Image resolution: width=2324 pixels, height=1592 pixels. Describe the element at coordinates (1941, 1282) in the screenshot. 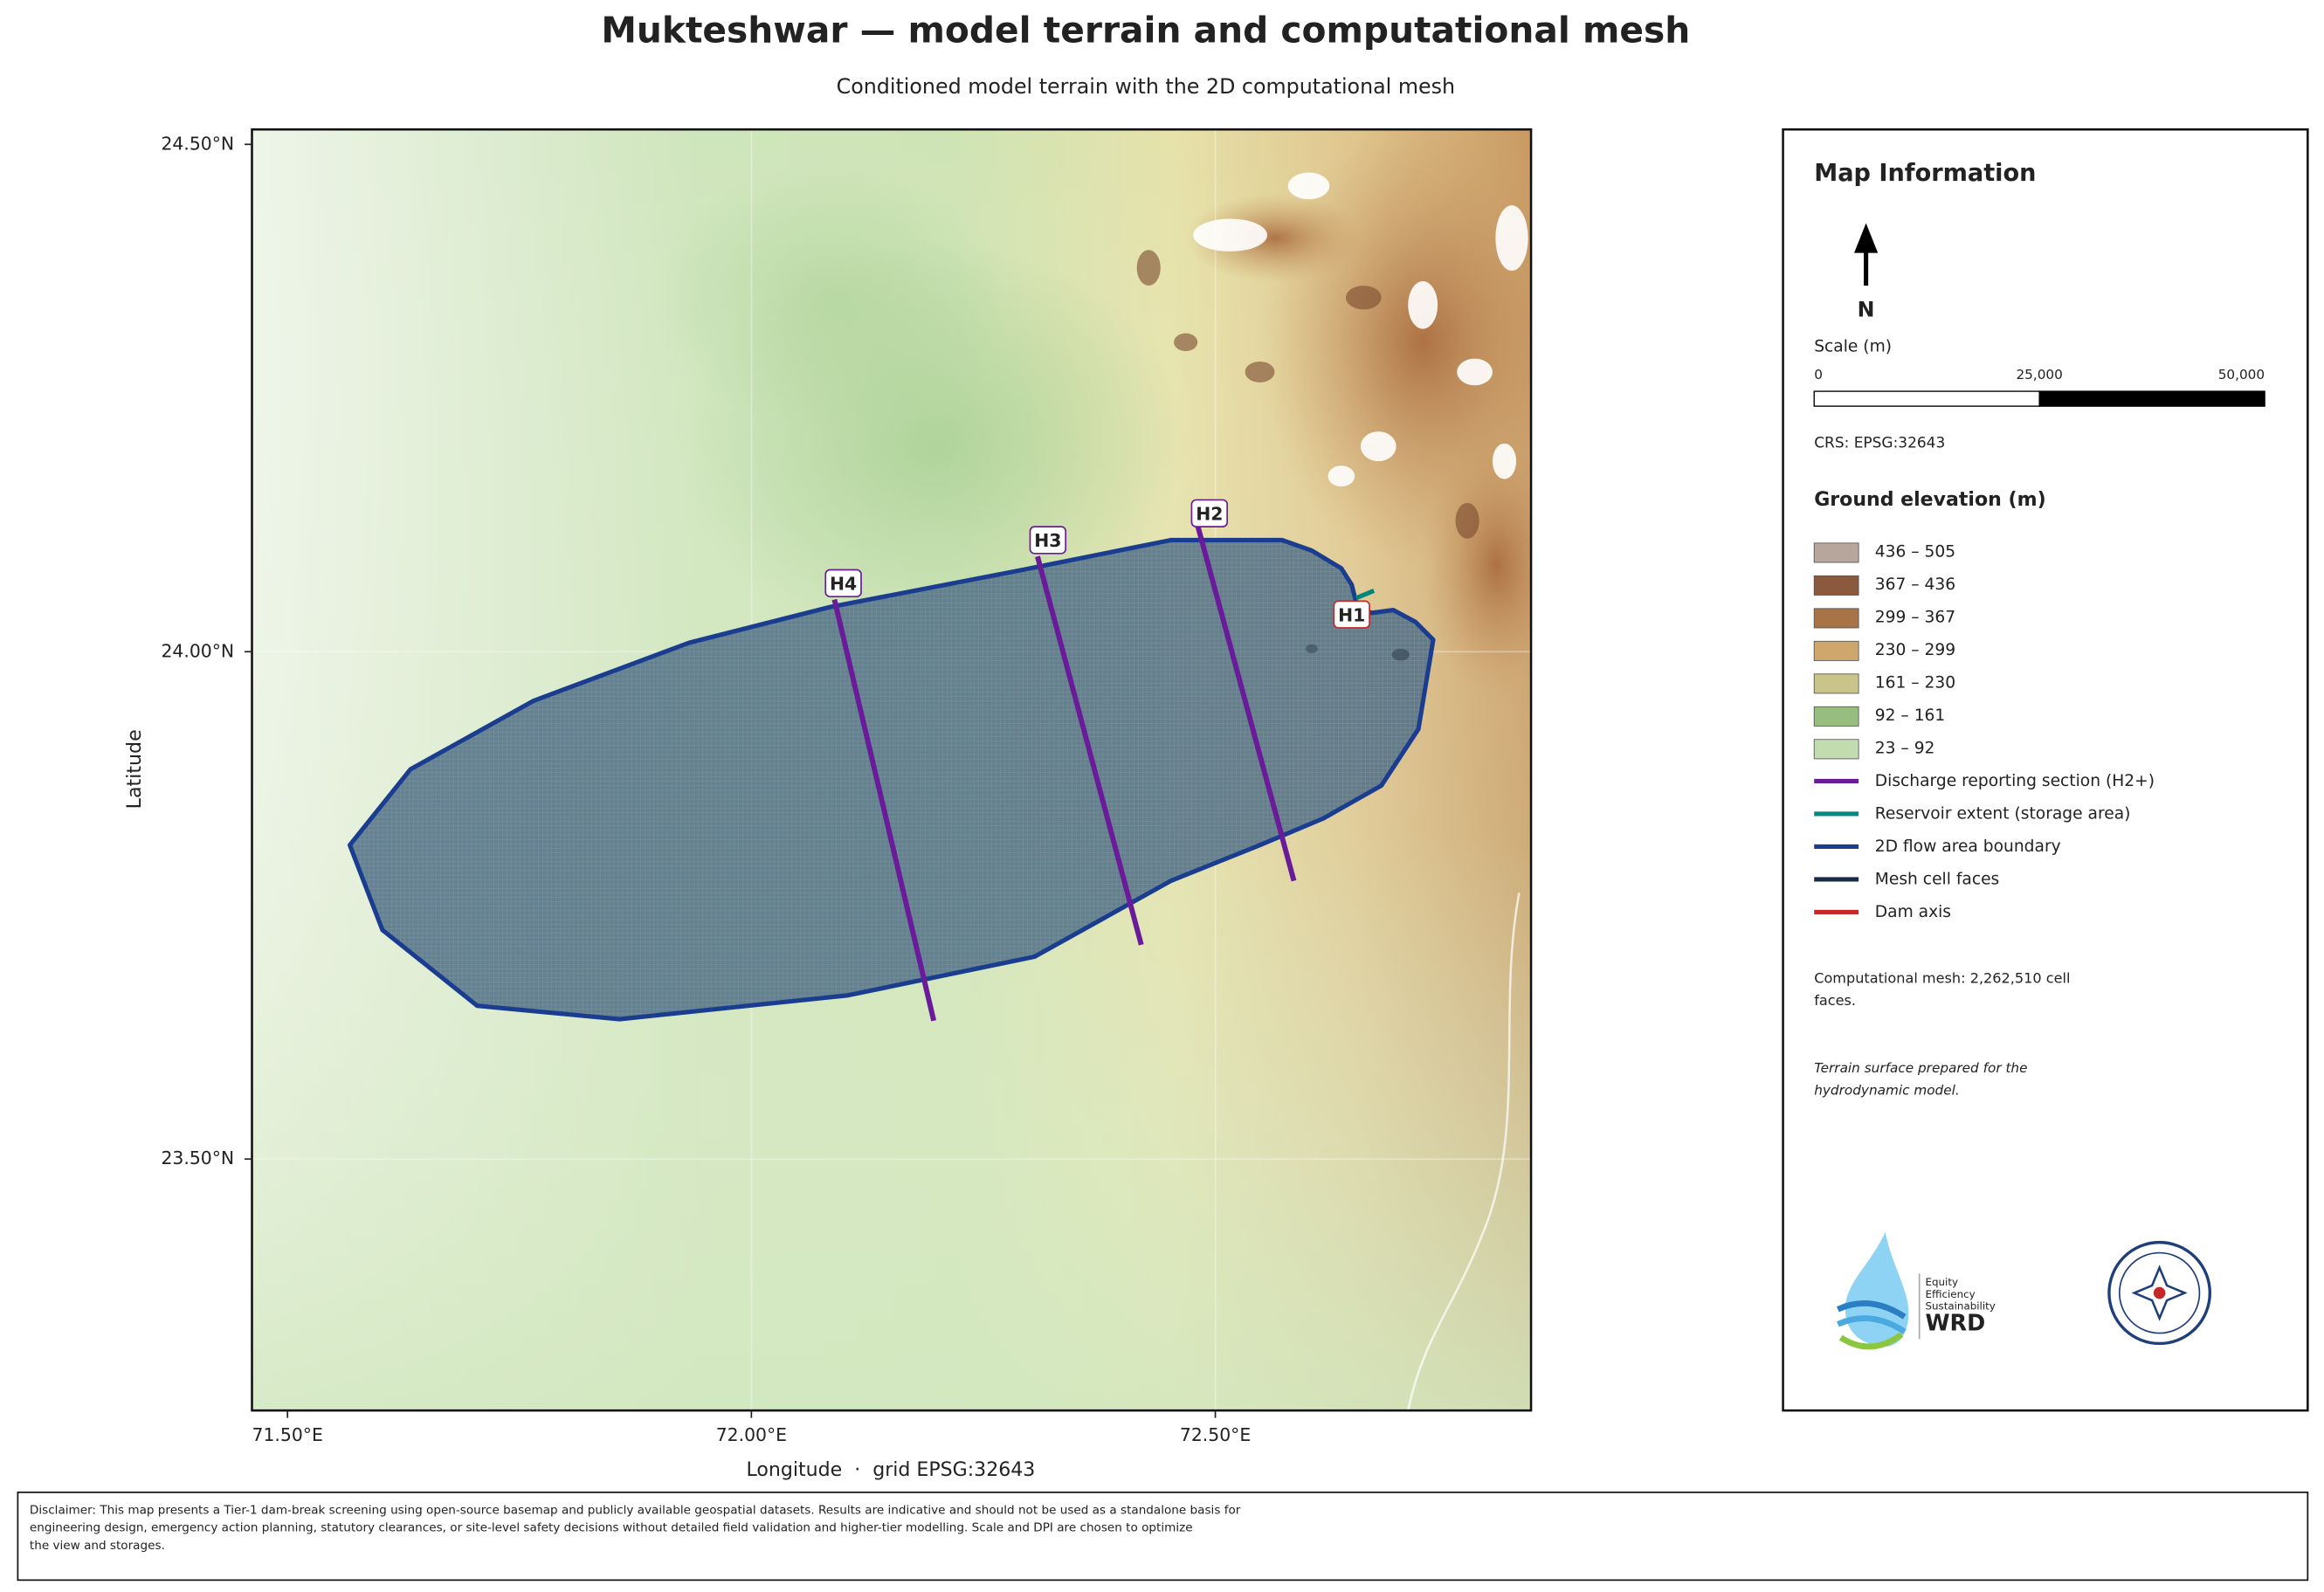

I see `logo-word: Equity` at that location.